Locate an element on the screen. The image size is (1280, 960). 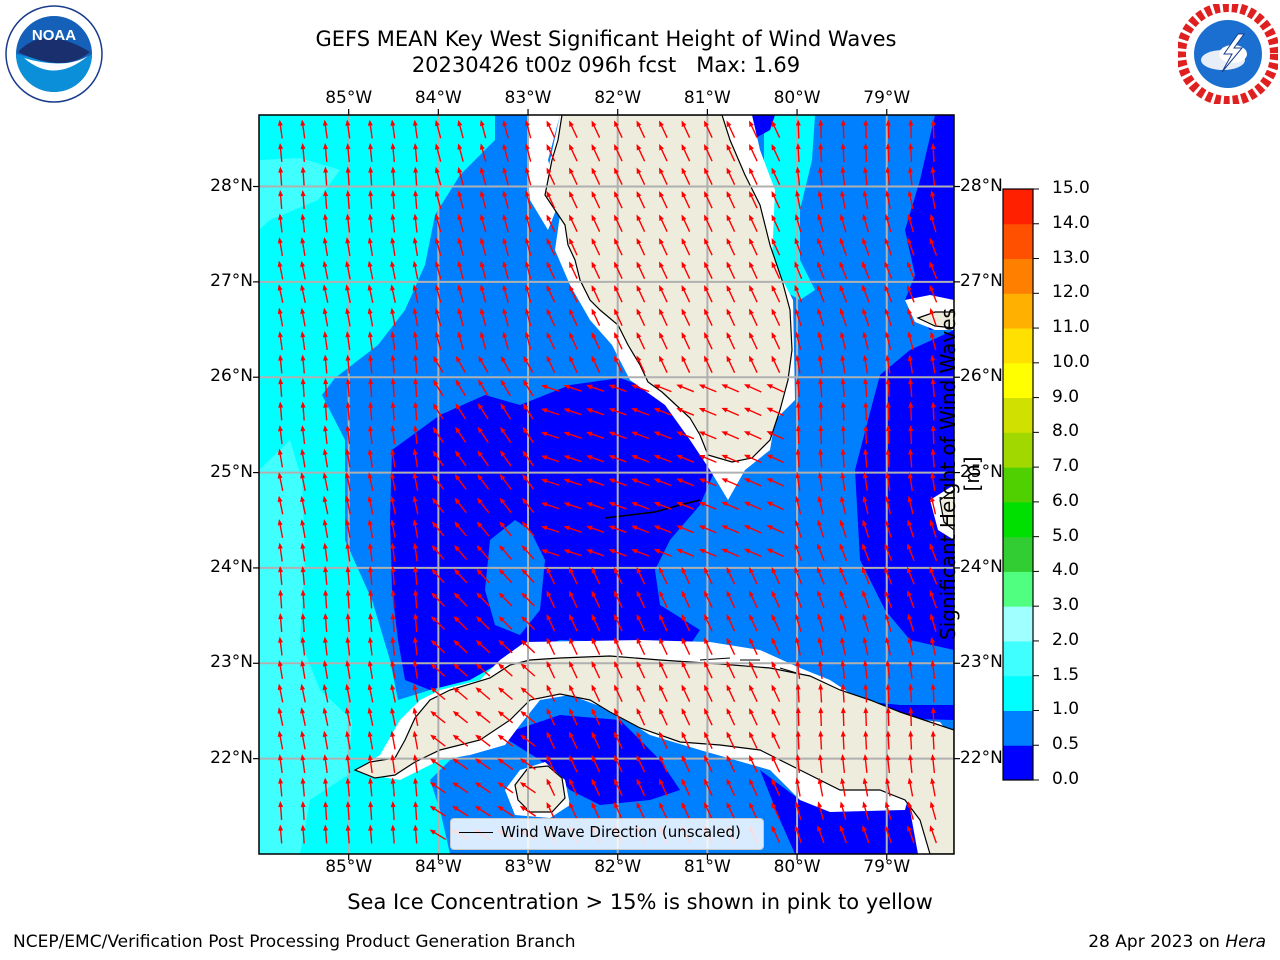
wave-band-blue is located at coordinates (904, 490).